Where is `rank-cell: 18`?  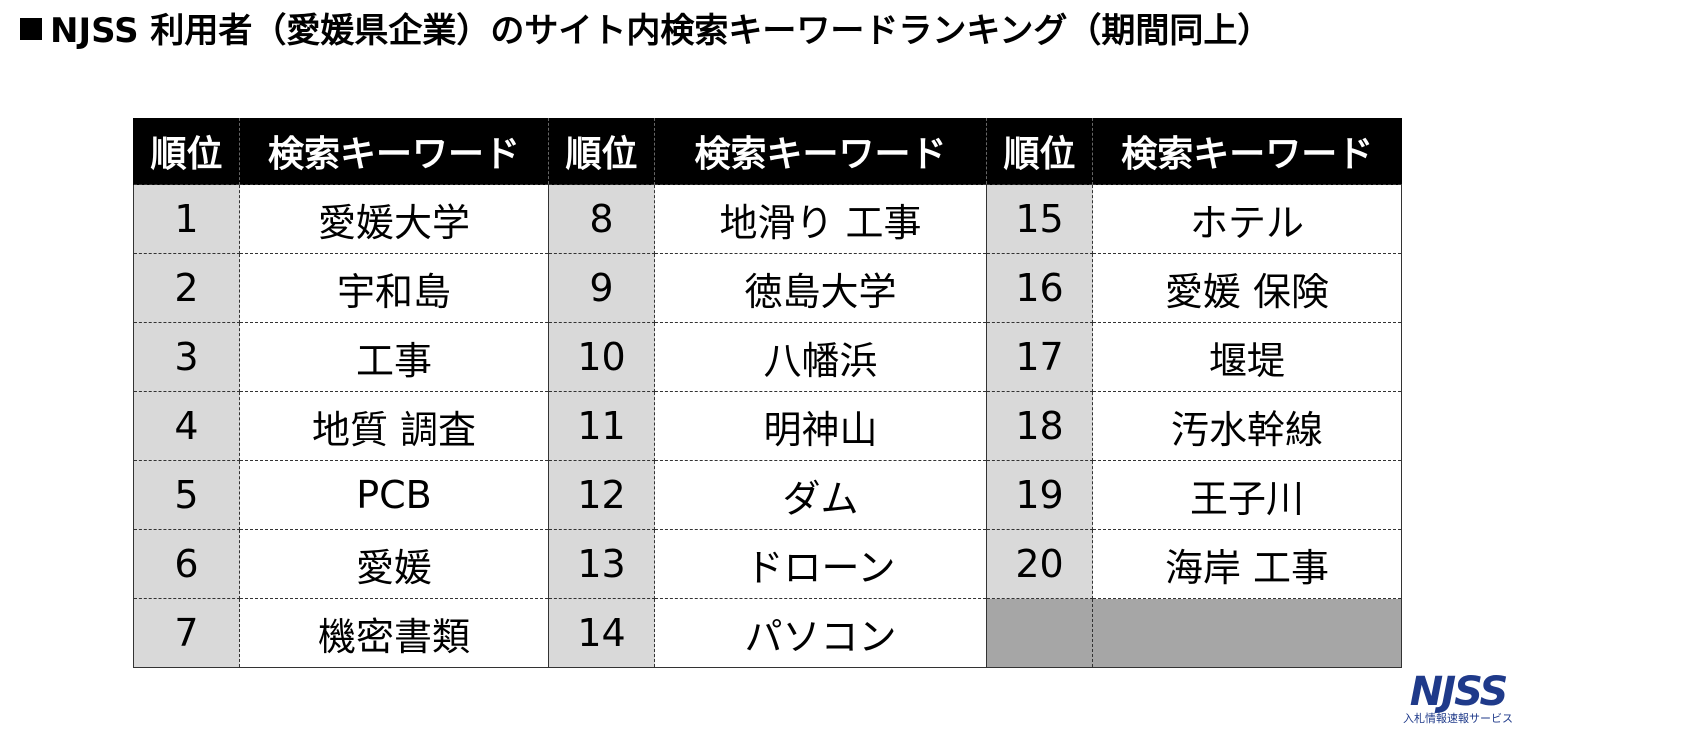
rank-cell: 18 is located at coordinates (1039, 426).